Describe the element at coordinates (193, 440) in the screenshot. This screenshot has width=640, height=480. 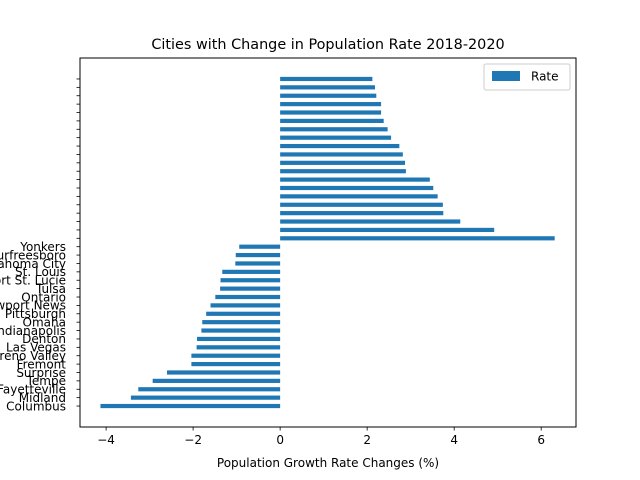
I see `x-tick-label: −2` at that location.